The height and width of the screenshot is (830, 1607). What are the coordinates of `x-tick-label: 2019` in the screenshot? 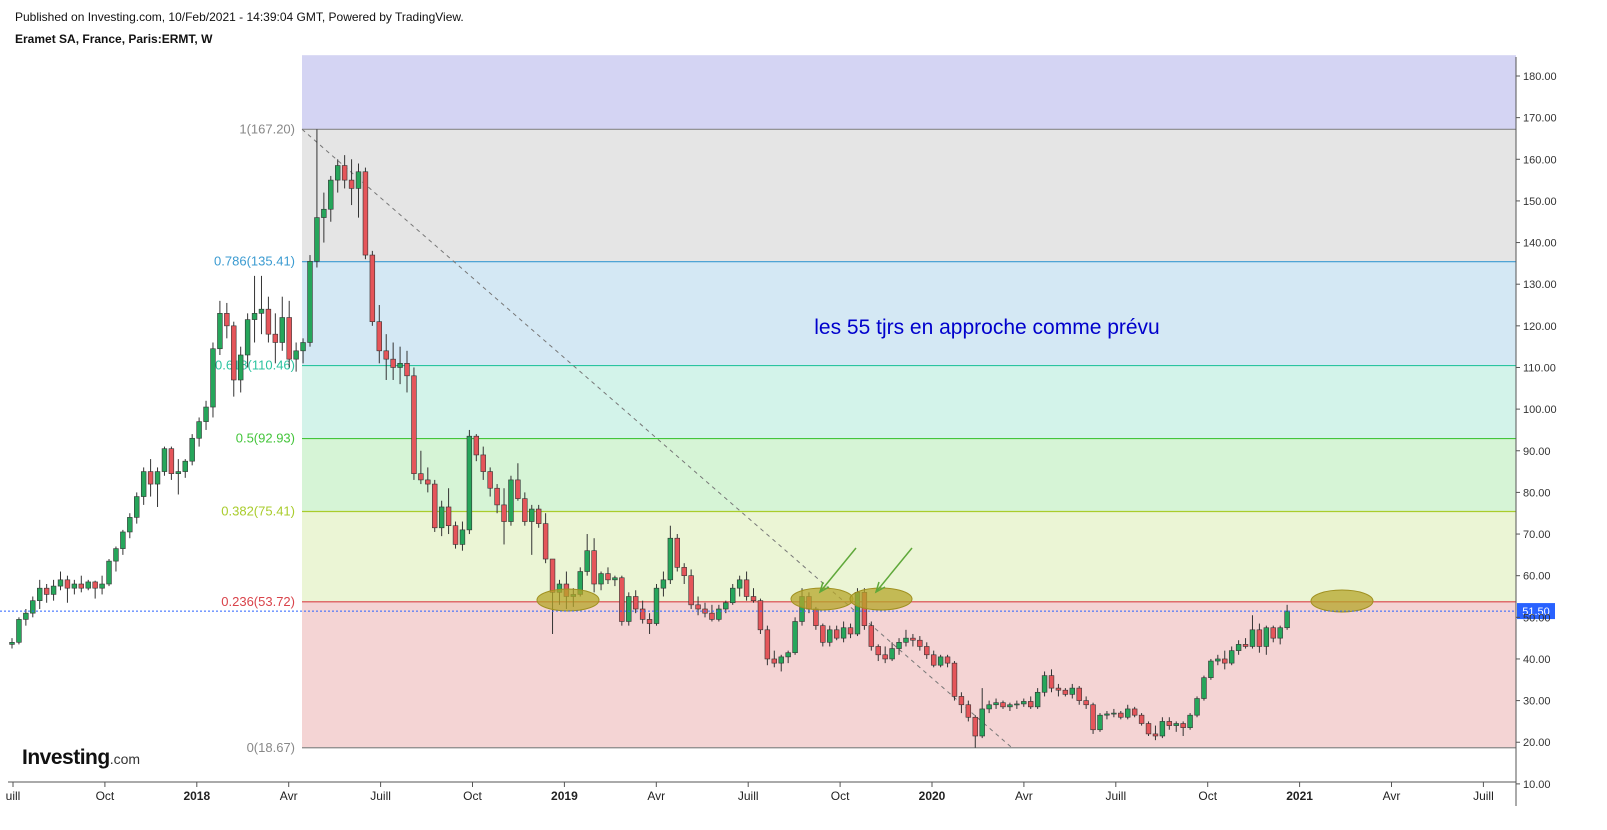 It's located at (564, 796).